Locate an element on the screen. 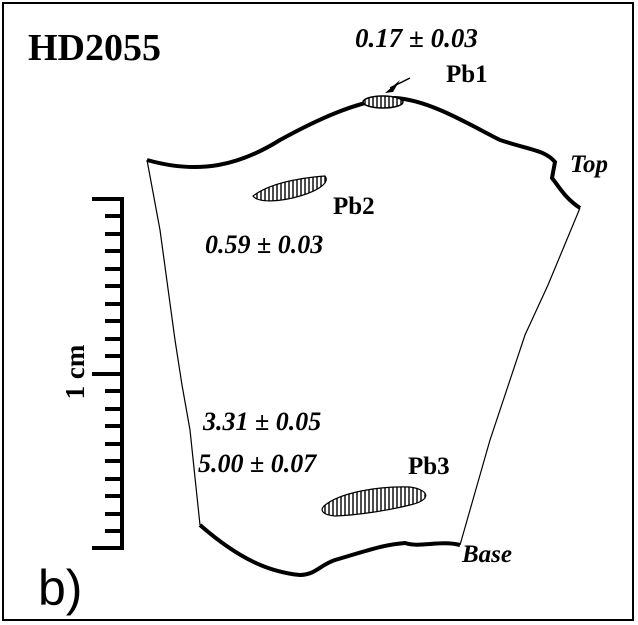 The width and height of the screenshot is (638, 625). inclusion-label: Pb2 is located at coordinates (354, 206).